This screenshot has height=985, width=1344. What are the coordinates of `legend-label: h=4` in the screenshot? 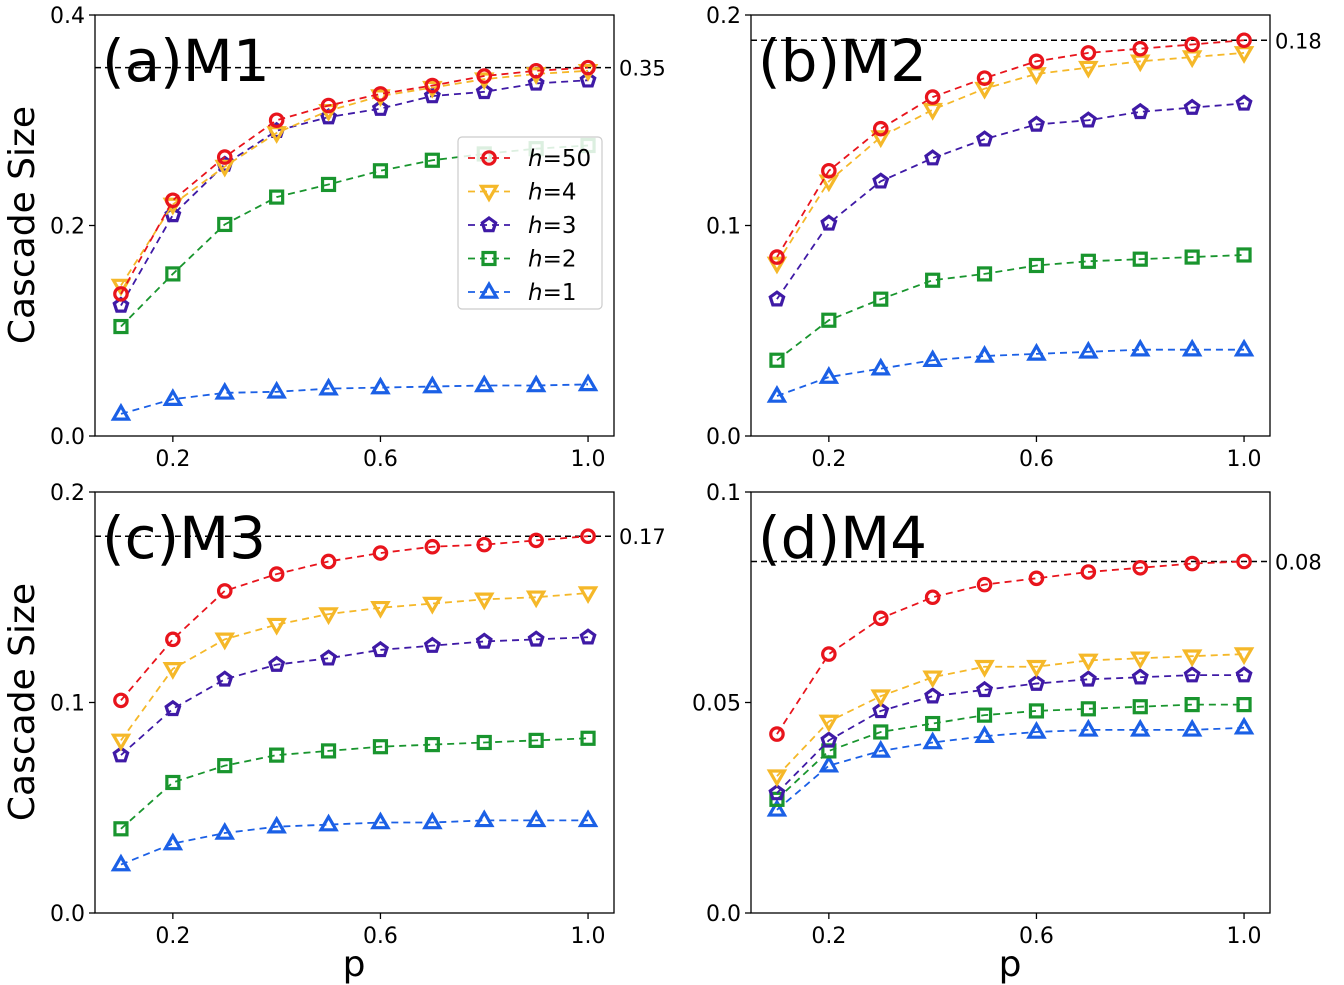 It's located at (552, 193).